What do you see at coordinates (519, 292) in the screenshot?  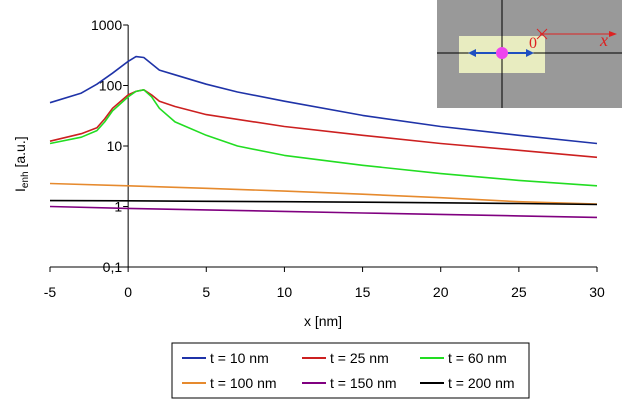 I see `x-tick-label: 25` at bounding box center [519, 292].